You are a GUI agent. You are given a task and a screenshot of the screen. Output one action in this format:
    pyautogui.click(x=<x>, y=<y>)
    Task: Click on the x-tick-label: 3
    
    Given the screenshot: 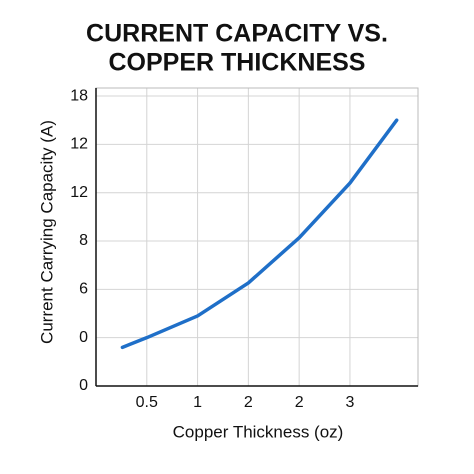 What is the action you would take?
    pyautogui.click(x=349, y=402)
    